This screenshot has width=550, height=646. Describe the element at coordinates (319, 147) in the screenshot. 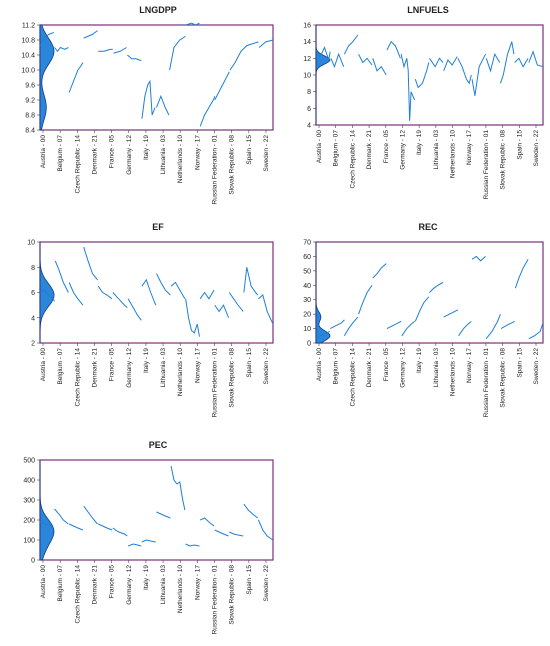

I see `x-tick-label: Austria - 00` at that location.